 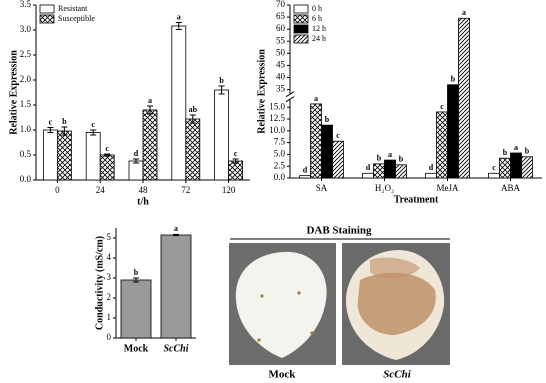 What do you see at coordinates (136, 348) in the screenshot?
I see `x-tick-label: Mock` at bounding box center [136, 348].